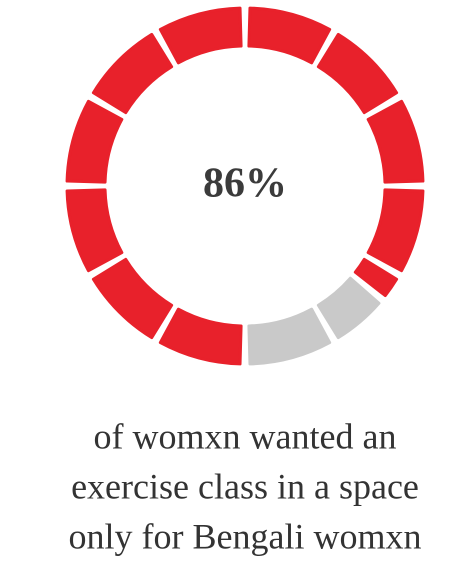 The height and width of the screenshot is (561, 474). Describe the element at coordinates (245, 536) in the screenshot. I see `caption-line: only for Bengali womxn` at that location.